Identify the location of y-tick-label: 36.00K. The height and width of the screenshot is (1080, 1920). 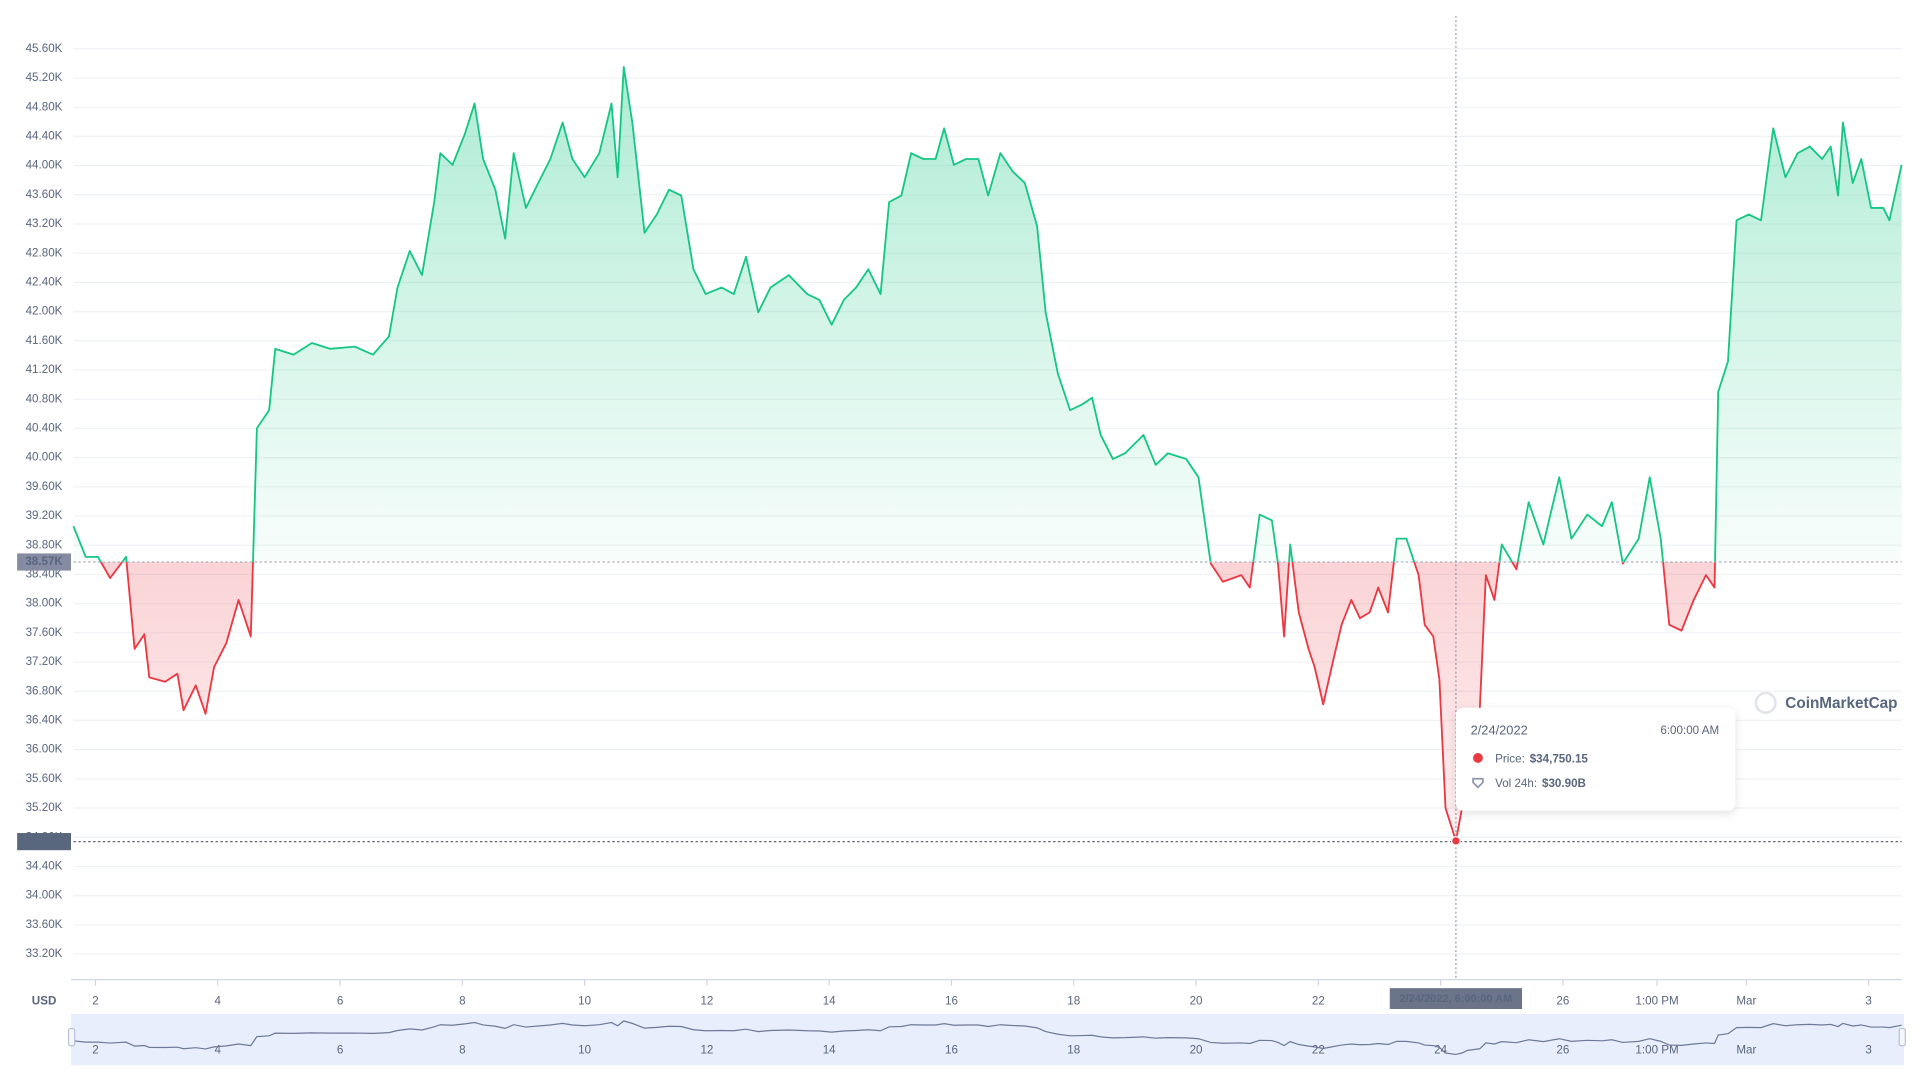
(44, 749).